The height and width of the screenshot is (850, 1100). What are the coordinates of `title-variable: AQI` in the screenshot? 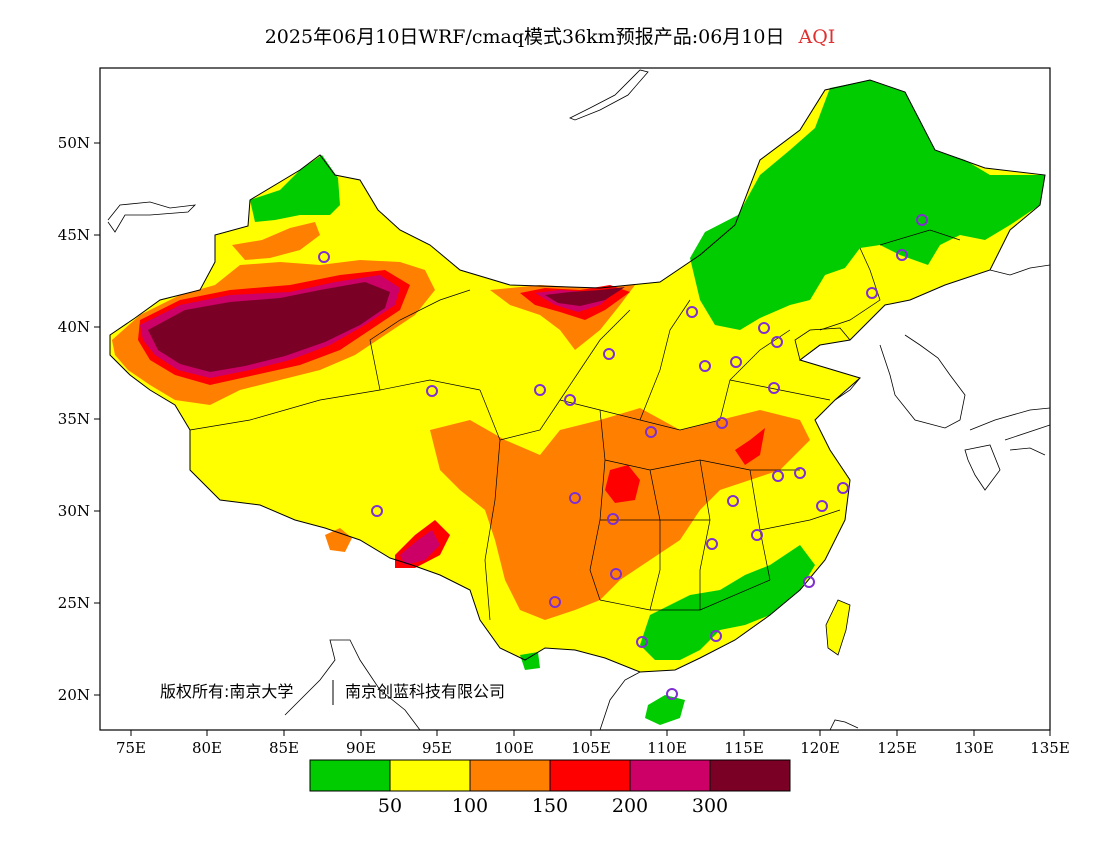 It's located at (817, 37).